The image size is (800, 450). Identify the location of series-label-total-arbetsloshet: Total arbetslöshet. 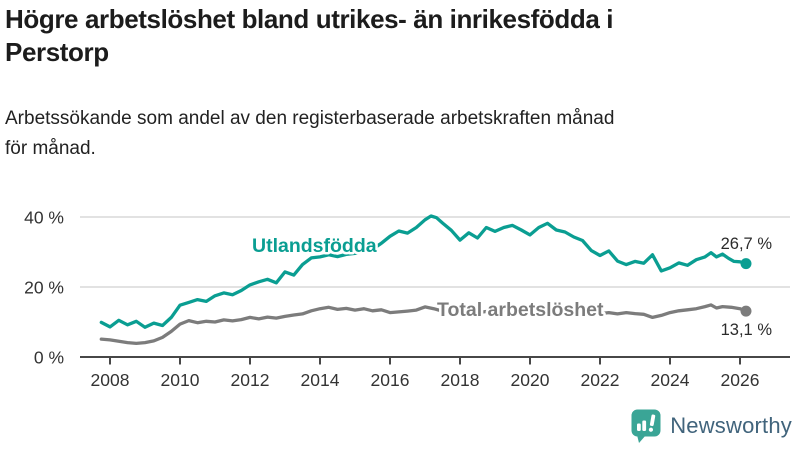
(520, 310).